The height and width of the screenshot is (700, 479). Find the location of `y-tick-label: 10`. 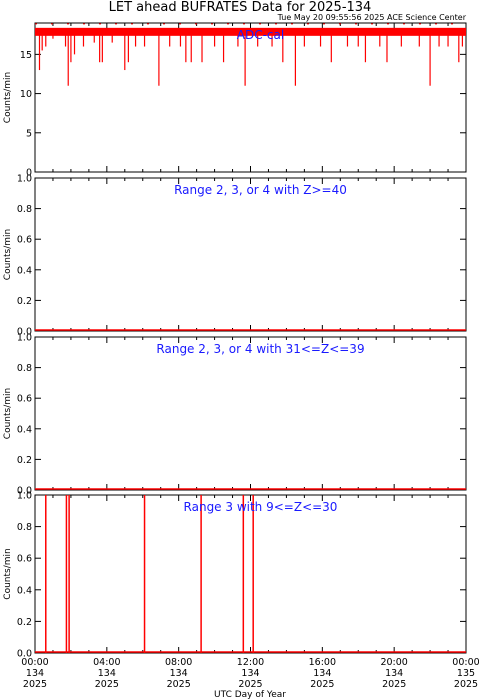

y-tick-label: 10 is located at coordinates (26, 94).